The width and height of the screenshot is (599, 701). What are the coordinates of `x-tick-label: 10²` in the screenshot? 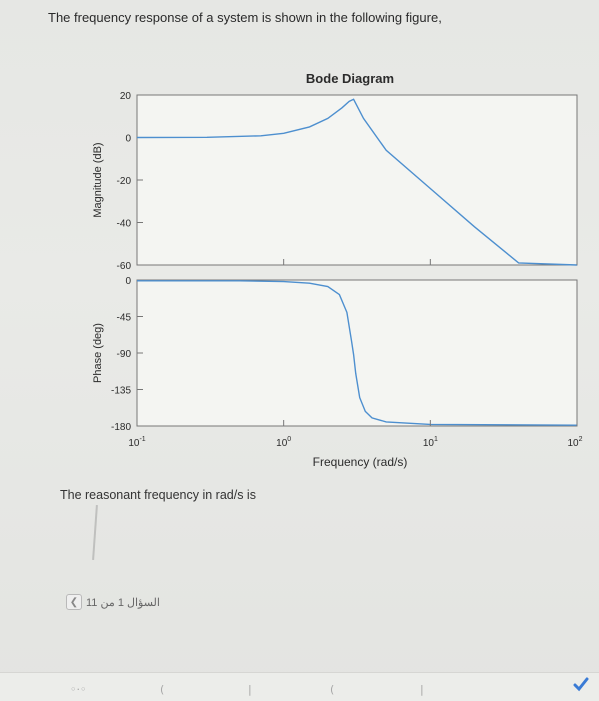 It's located at (574, 442).